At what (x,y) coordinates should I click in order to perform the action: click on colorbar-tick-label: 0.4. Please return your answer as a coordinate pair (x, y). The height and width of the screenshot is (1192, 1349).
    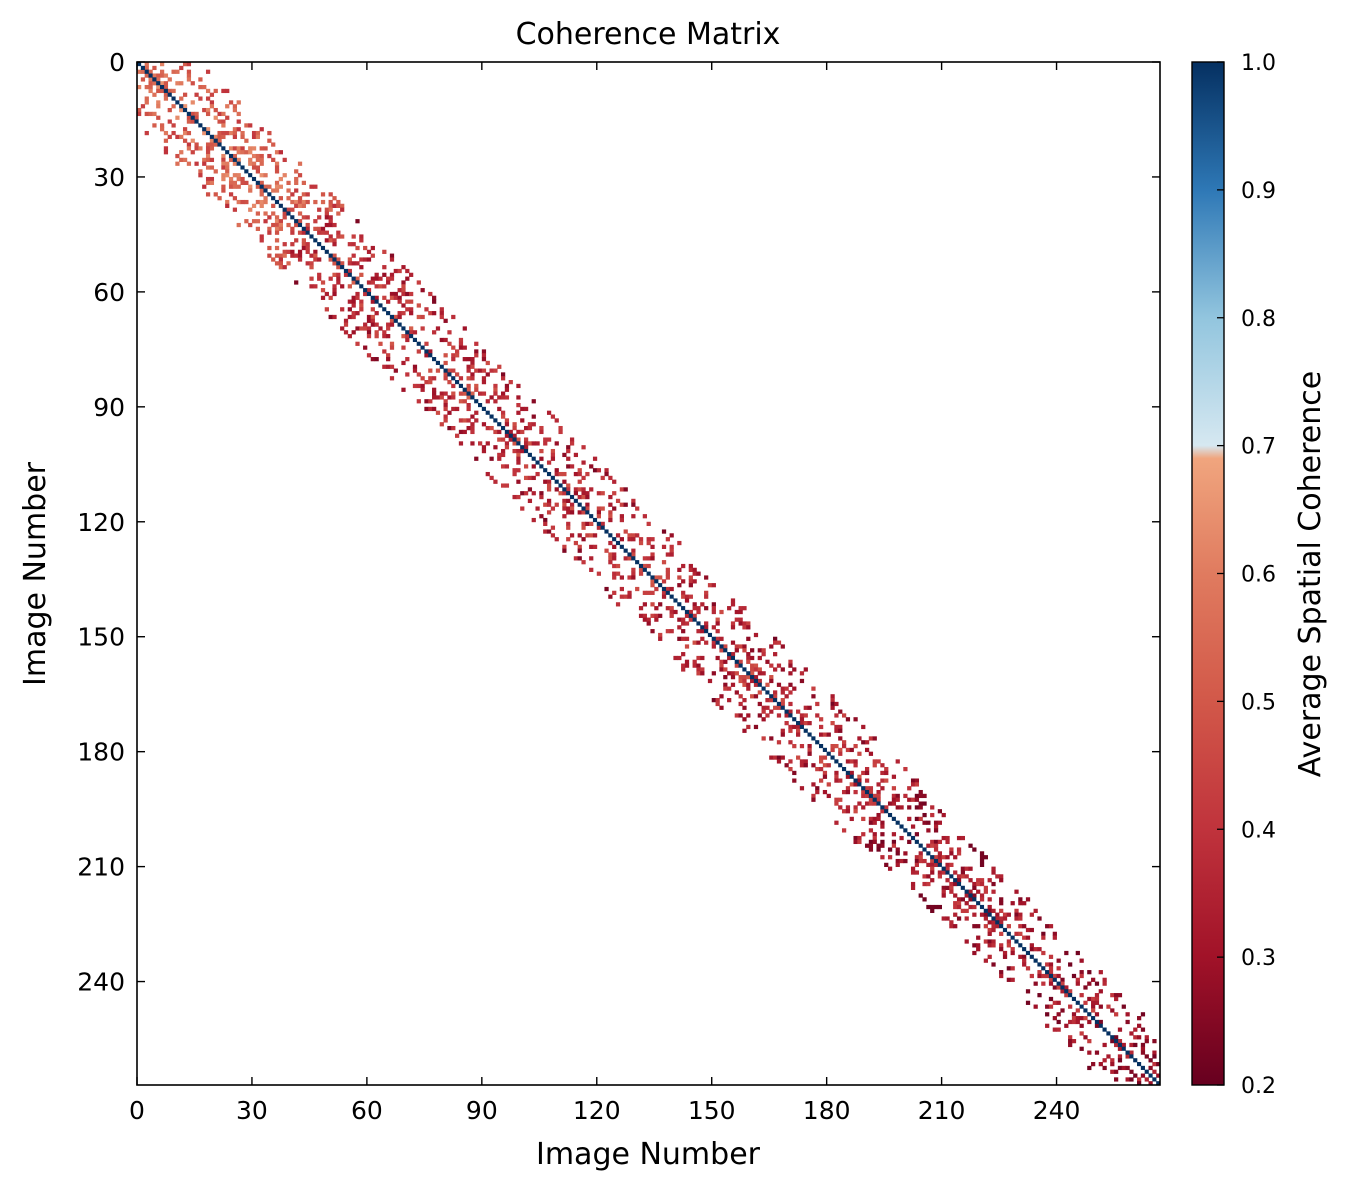
    Looking at the image, I should click on (1258, 830).